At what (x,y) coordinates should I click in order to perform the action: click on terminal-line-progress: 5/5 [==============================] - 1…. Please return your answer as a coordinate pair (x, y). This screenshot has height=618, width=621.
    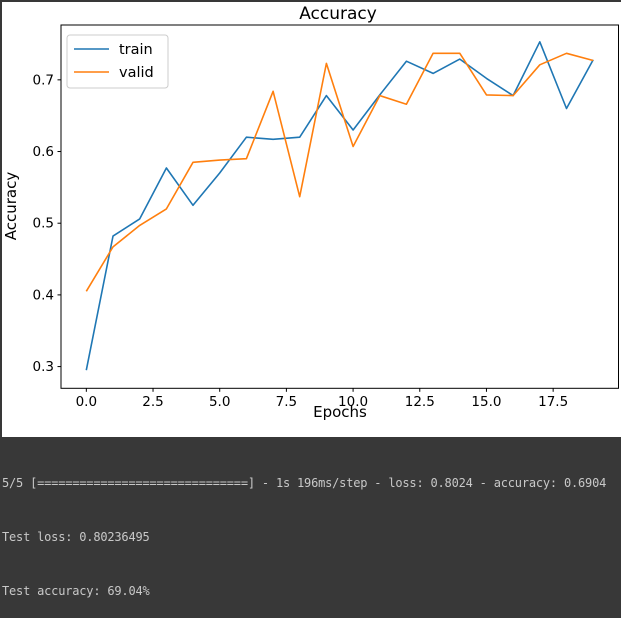
    Looking at the image, I should click on (304, 483).